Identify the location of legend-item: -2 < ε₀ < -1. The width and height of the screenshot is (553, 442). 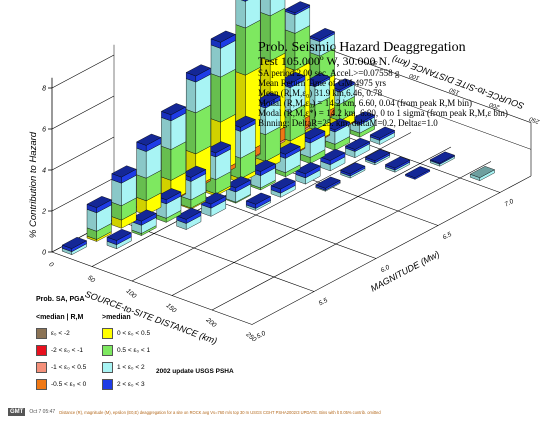
(59, 350).